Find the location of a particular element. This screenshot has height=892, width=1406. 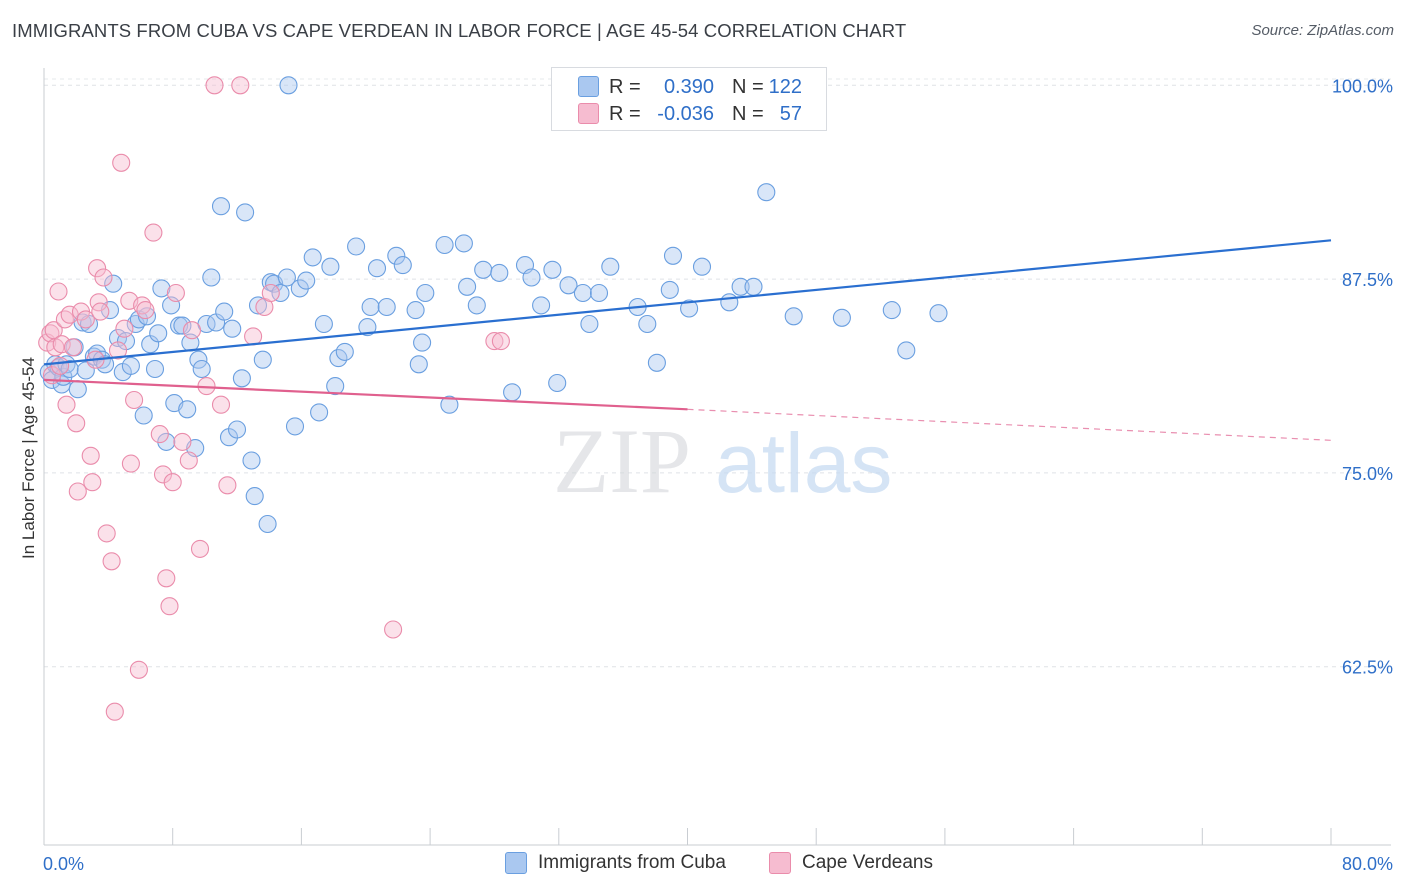

stats-legend: R = 0.390 N = 122 R = -0.036 N = 57 is located at coordinates (689, 99).